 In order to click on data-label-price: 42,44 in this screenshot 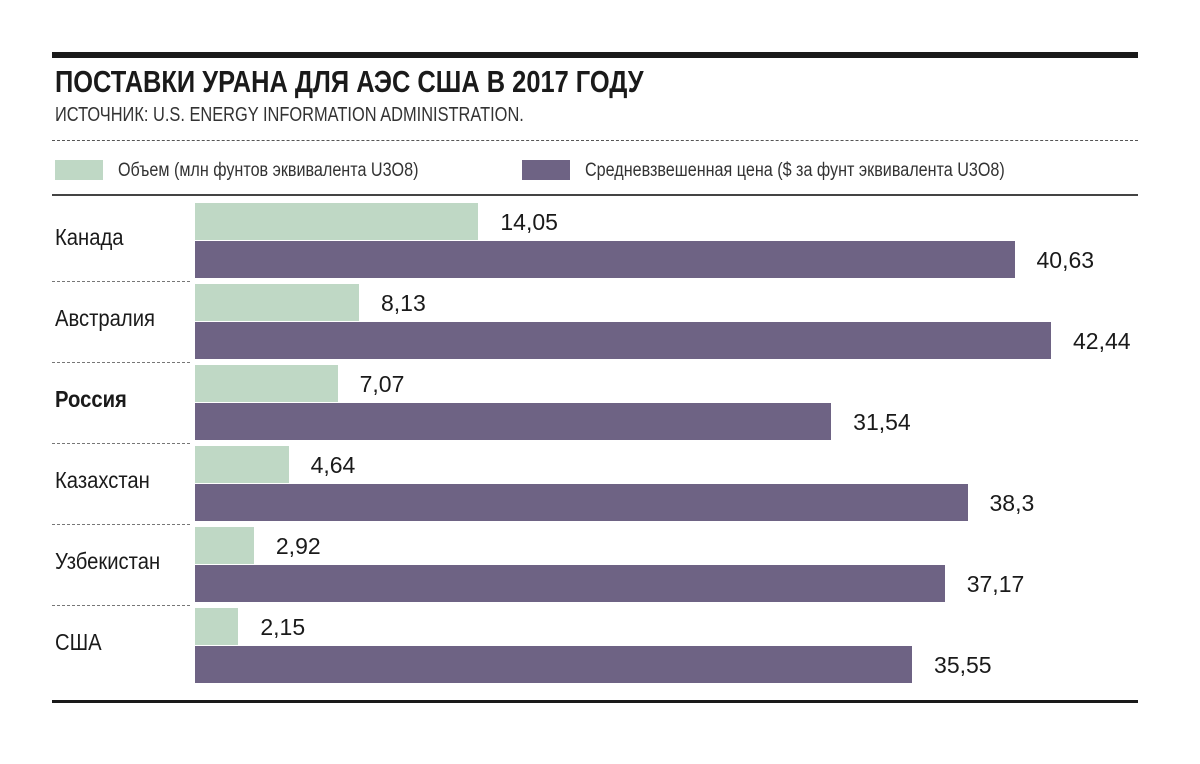, I will do `click(1102, 341)`.